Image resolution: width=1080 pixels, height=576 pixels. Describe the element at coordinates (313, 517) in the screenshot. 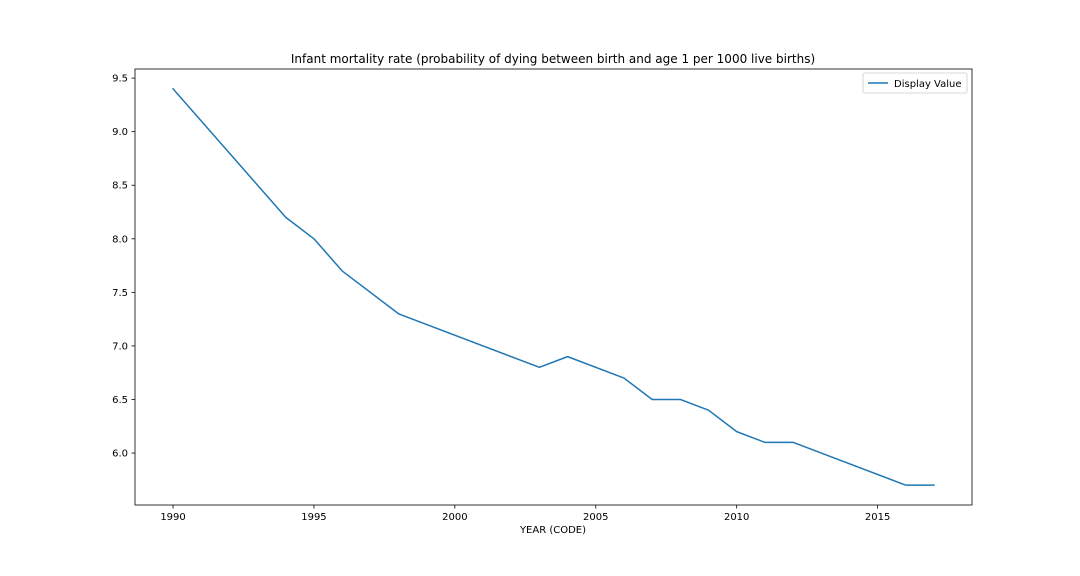

I see `x-tick-label: 1995` at that location.